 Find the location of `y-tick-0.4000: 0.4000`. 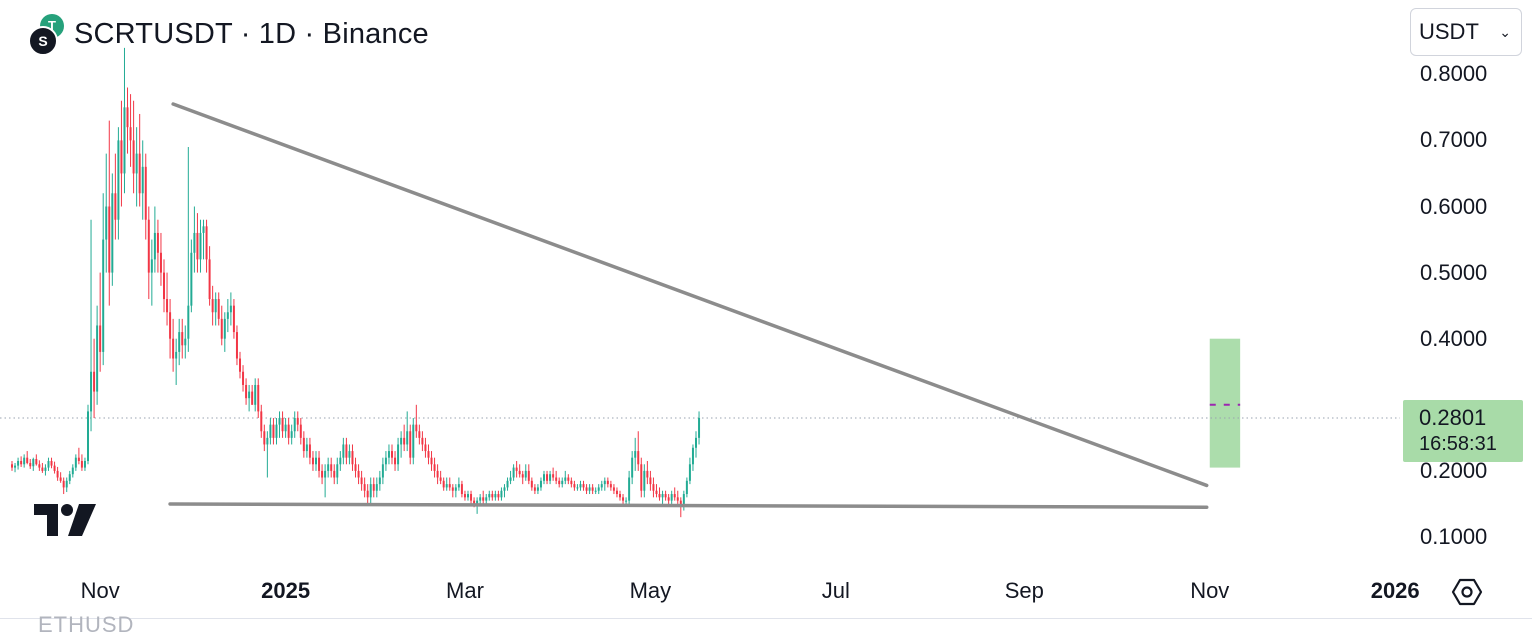

y-tick-0.4000: 0.4000 is located at coordinates (1454, 338).